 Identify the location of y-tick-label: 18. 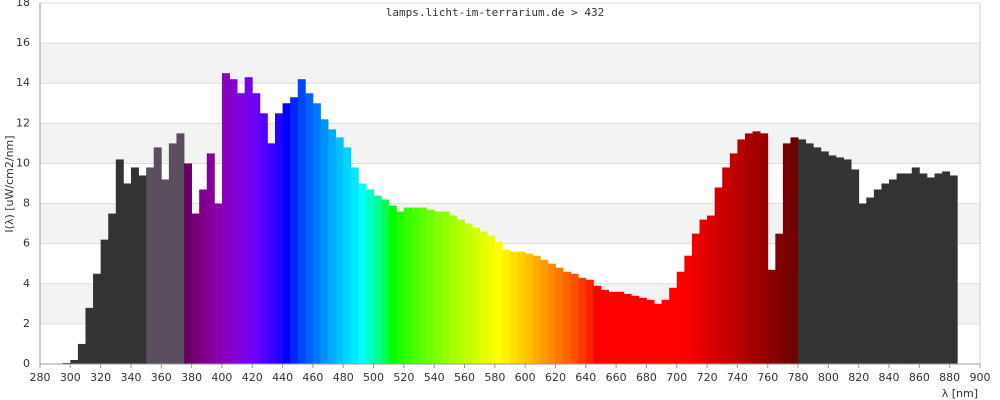
(23, 4).